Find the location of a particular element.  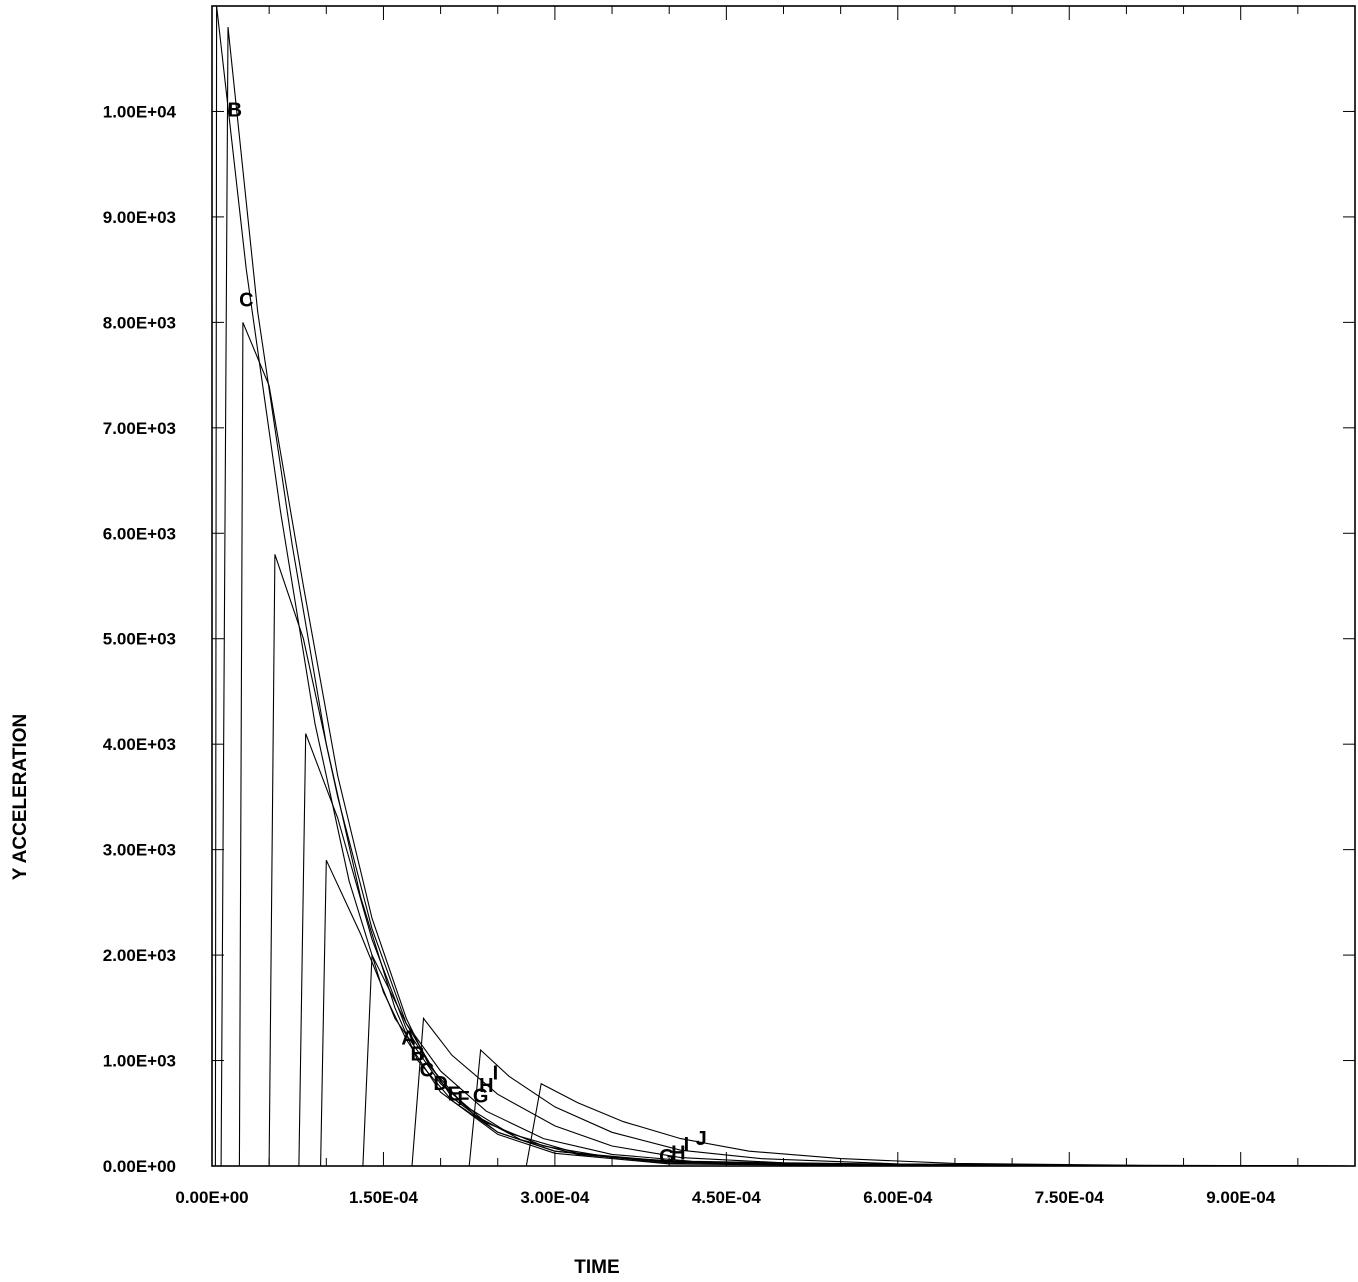

x-tick-label: 4.50E-04 is located at coordinates (727, 1197).